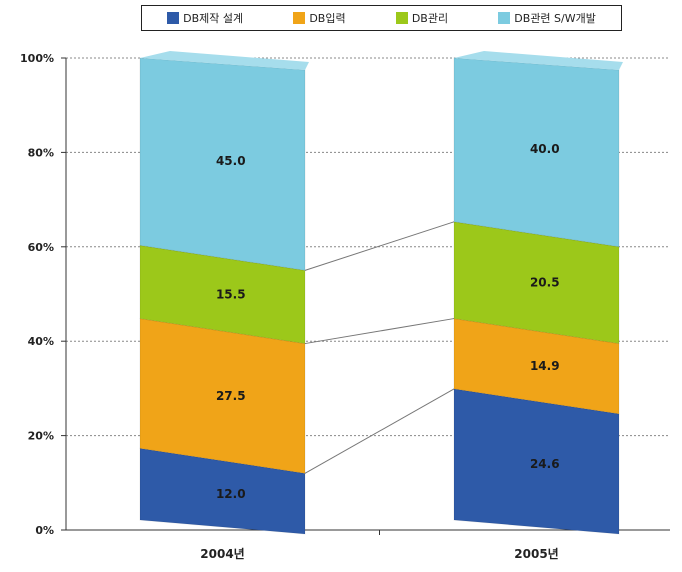 This screenshot has width=682, height=572. Describe the element at coordinates (222, 554) in the screenshot. I see `x-tick-label: 2004년` at that location.